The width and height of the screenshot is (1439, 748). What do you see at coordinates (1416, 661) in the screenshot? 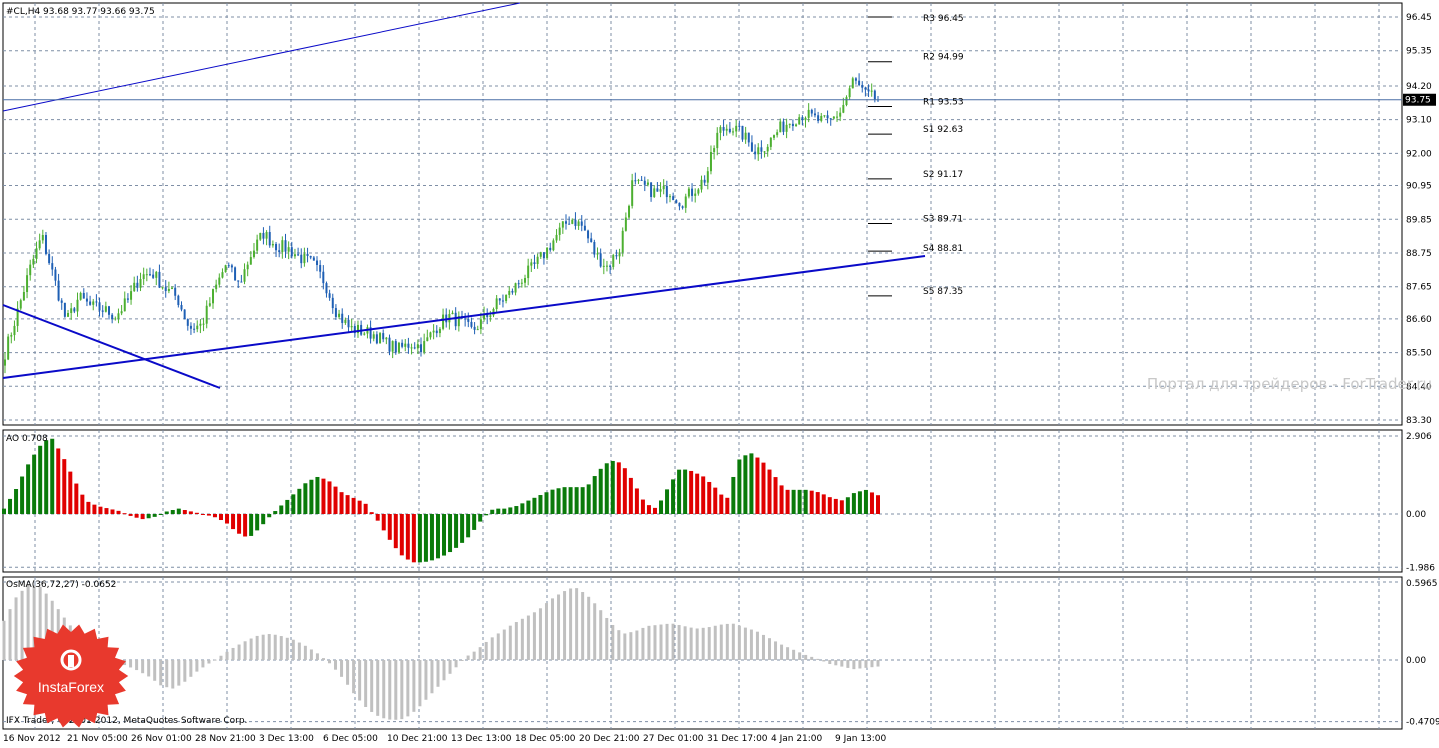
I see `osma-tick-label: 0.00` at bounding box center [1416, 661].